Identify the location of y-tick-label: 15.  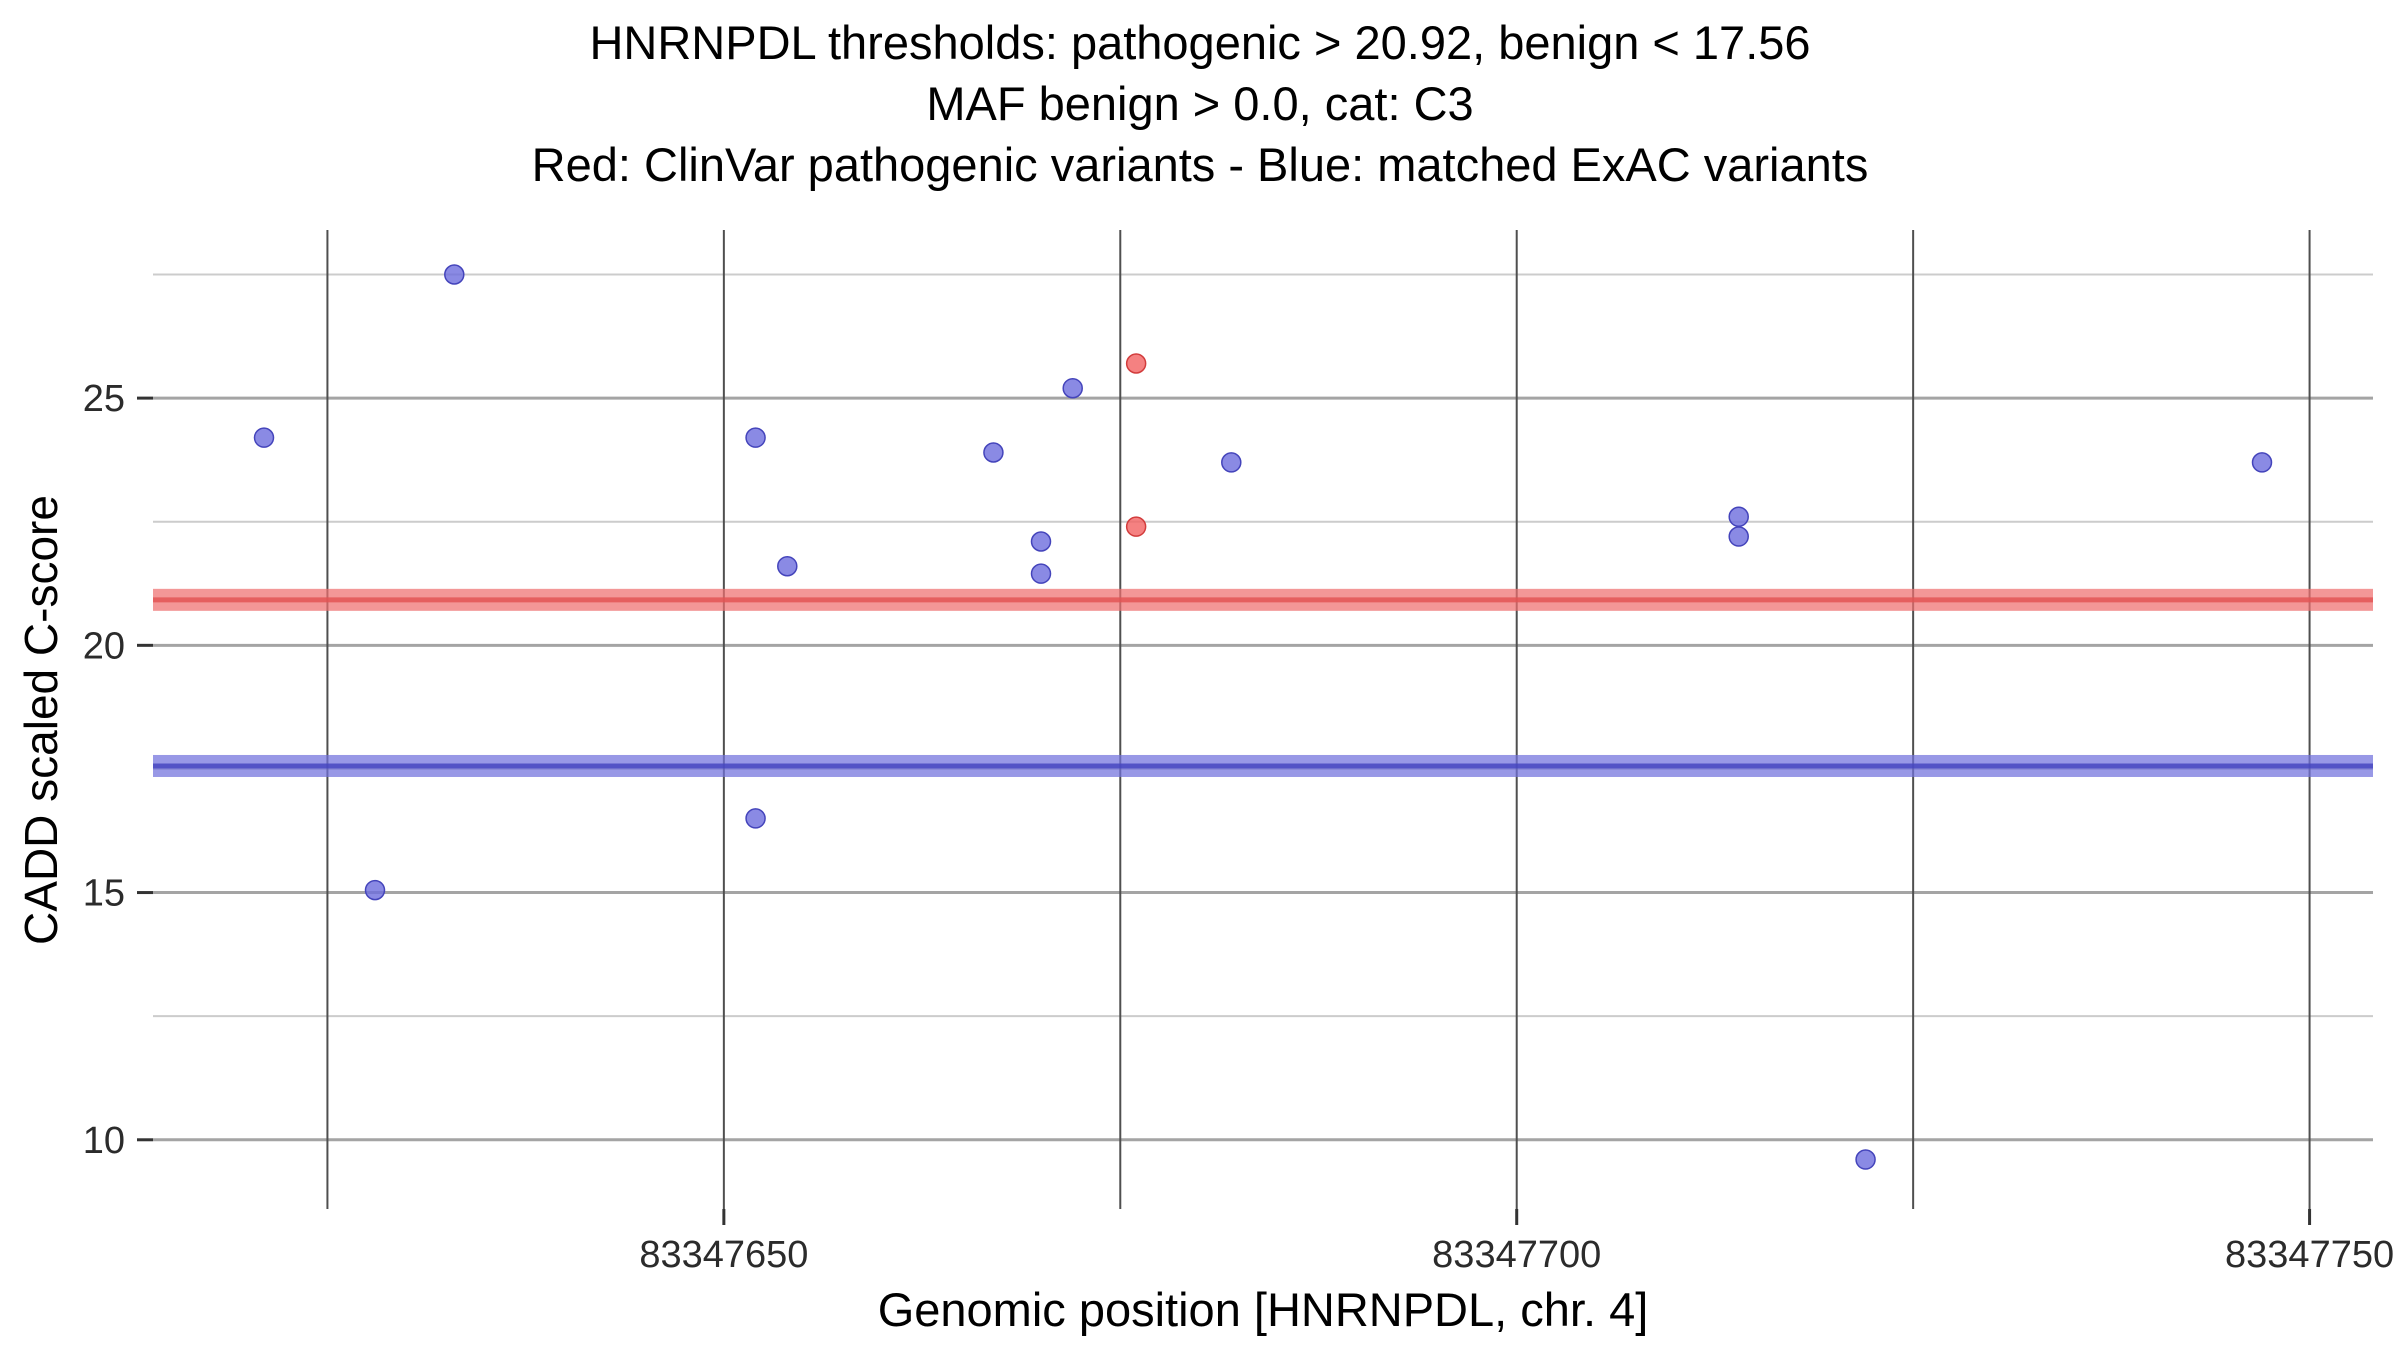
(104, 894).